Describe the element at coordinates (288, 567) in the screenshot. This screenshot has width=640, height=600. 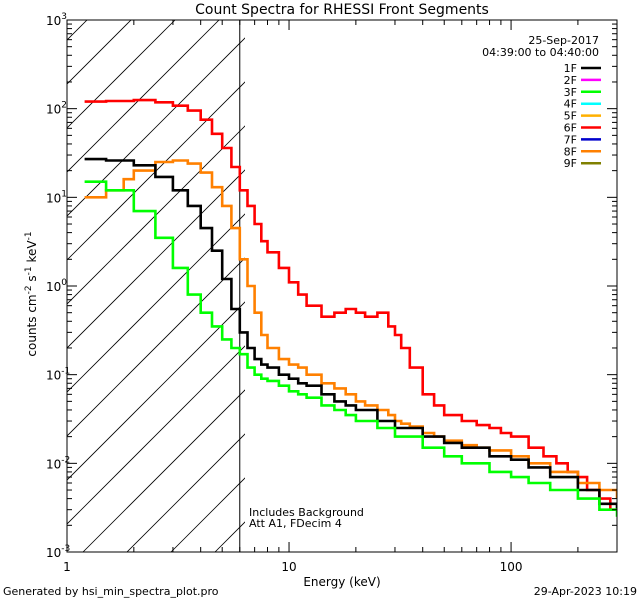
I see `x-tick-label: 10` at that location.